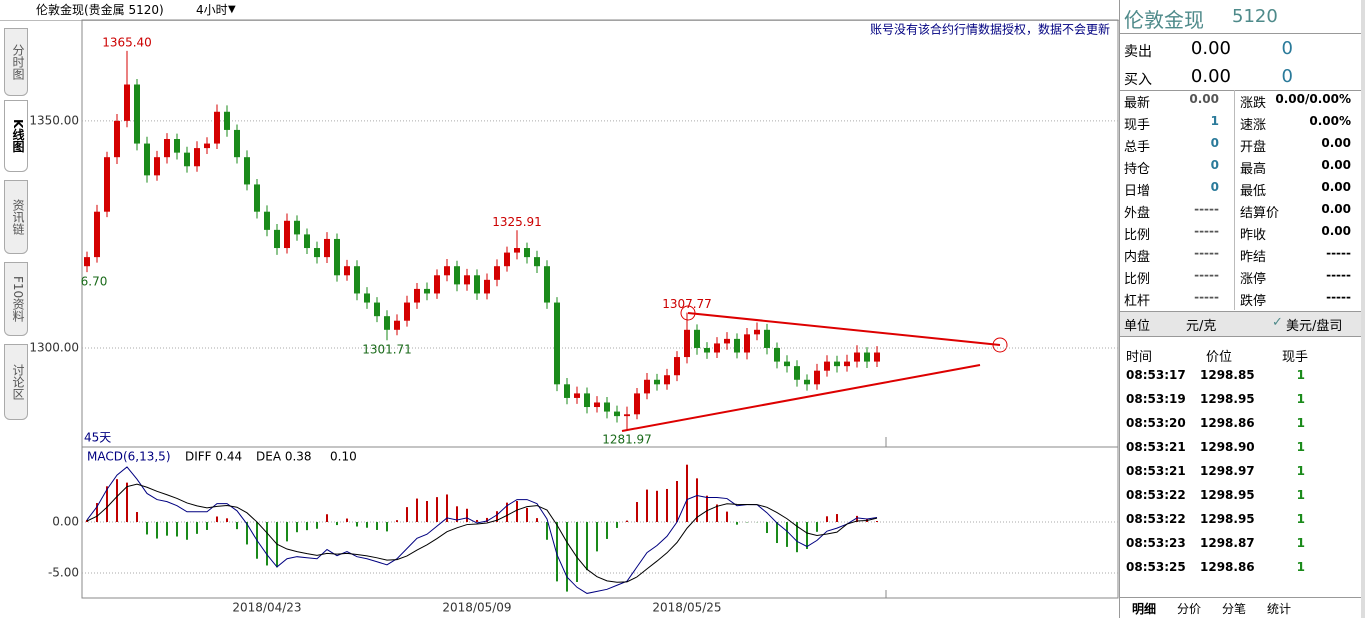  Describe the element at coordinates (1227, 519) in the screenshot. I see `trade-price: 1298.95` at that location.